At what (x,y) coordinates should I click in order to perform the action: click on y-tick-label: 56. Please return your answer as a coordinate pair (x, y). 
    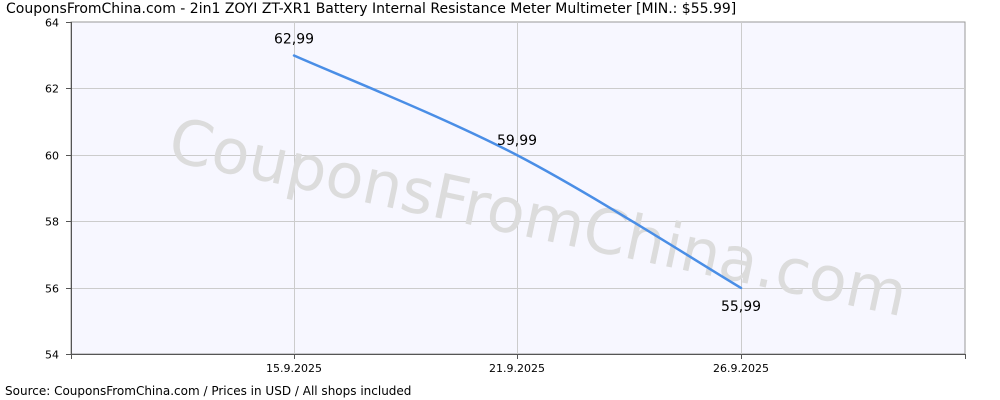
    Looking at the image, I should click on (52, 289).